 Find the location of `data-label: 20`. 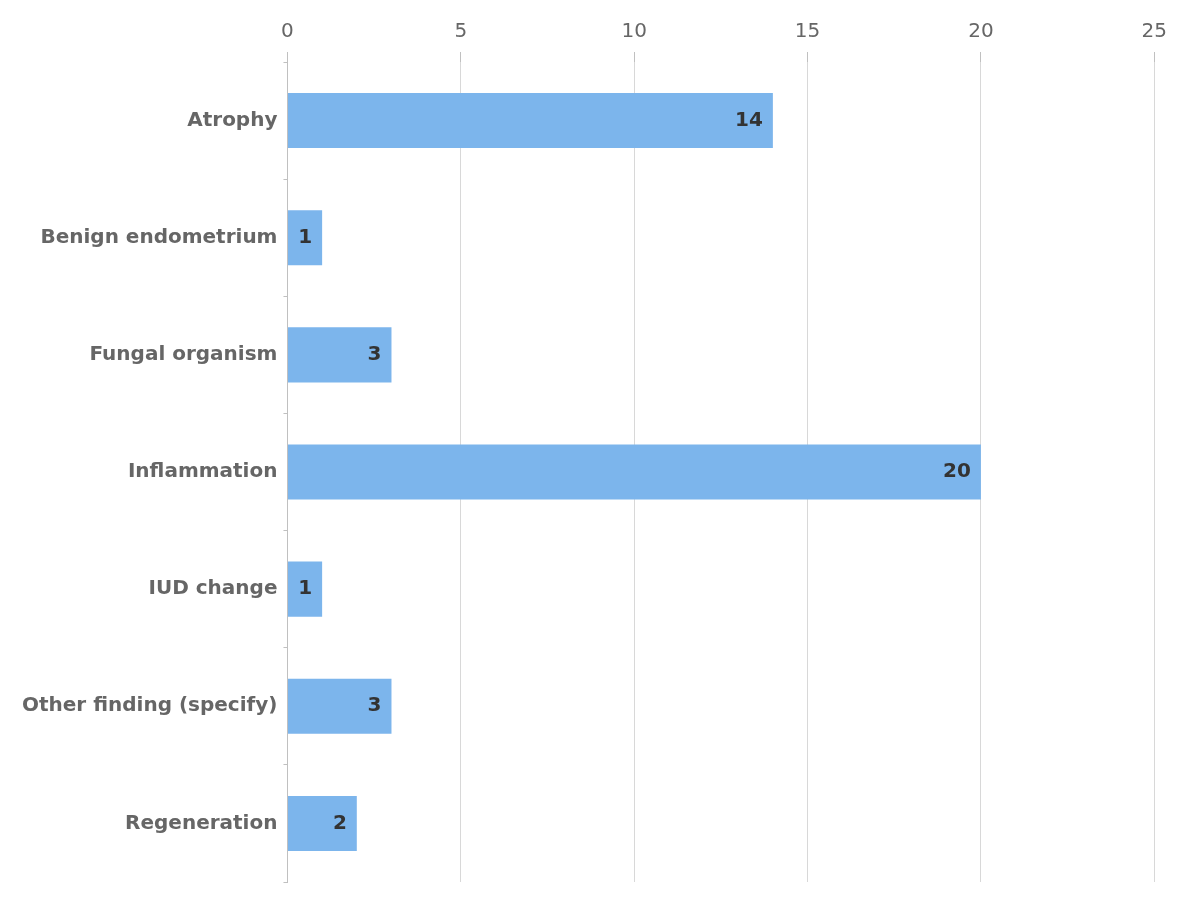

data-label: 20 is located at coordinates (957, 470).